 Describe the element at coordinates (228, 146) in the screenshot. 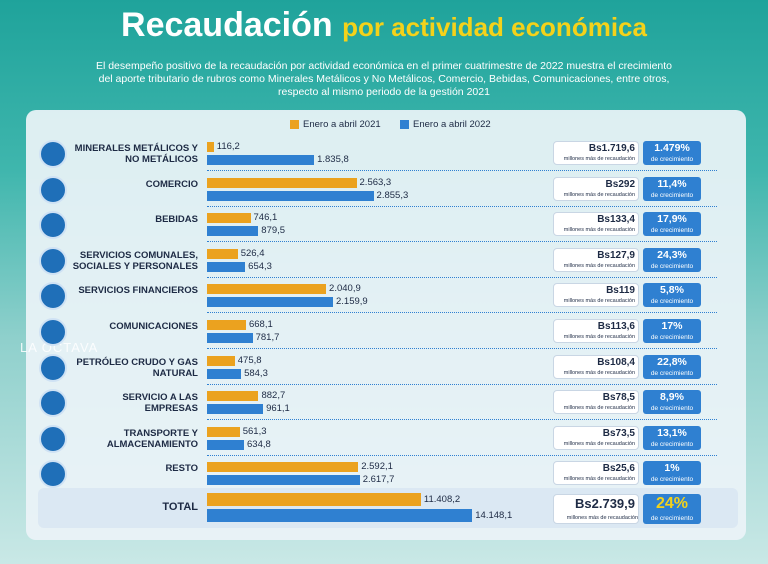

I see `value-label: 116,2` at that location.